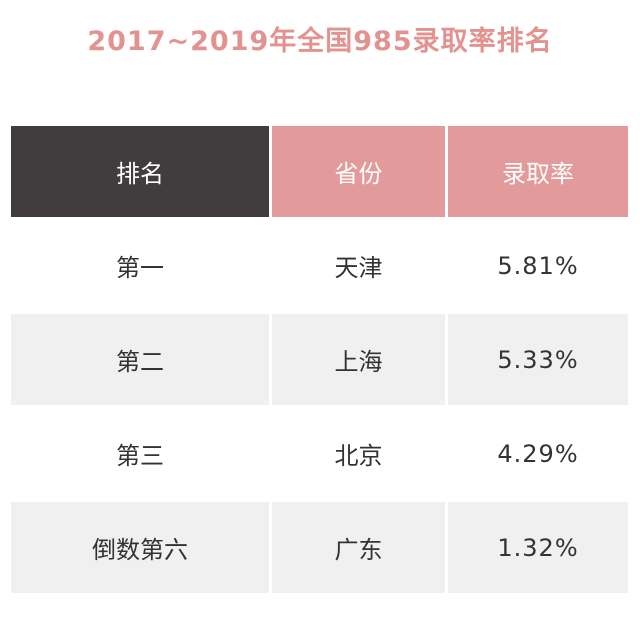 This screenshot has width=640, height=624. I want to click on table-row: 第二 上海 5.33%, so click(319, 359).